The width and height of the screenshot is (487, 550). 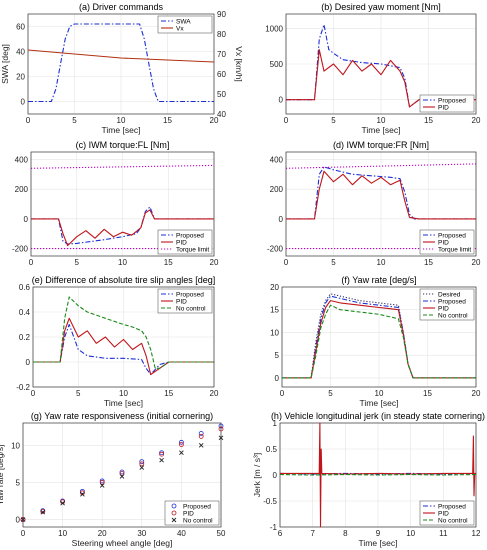 I want to click on y-tick-label: 1000, so click(x=274, y=28).